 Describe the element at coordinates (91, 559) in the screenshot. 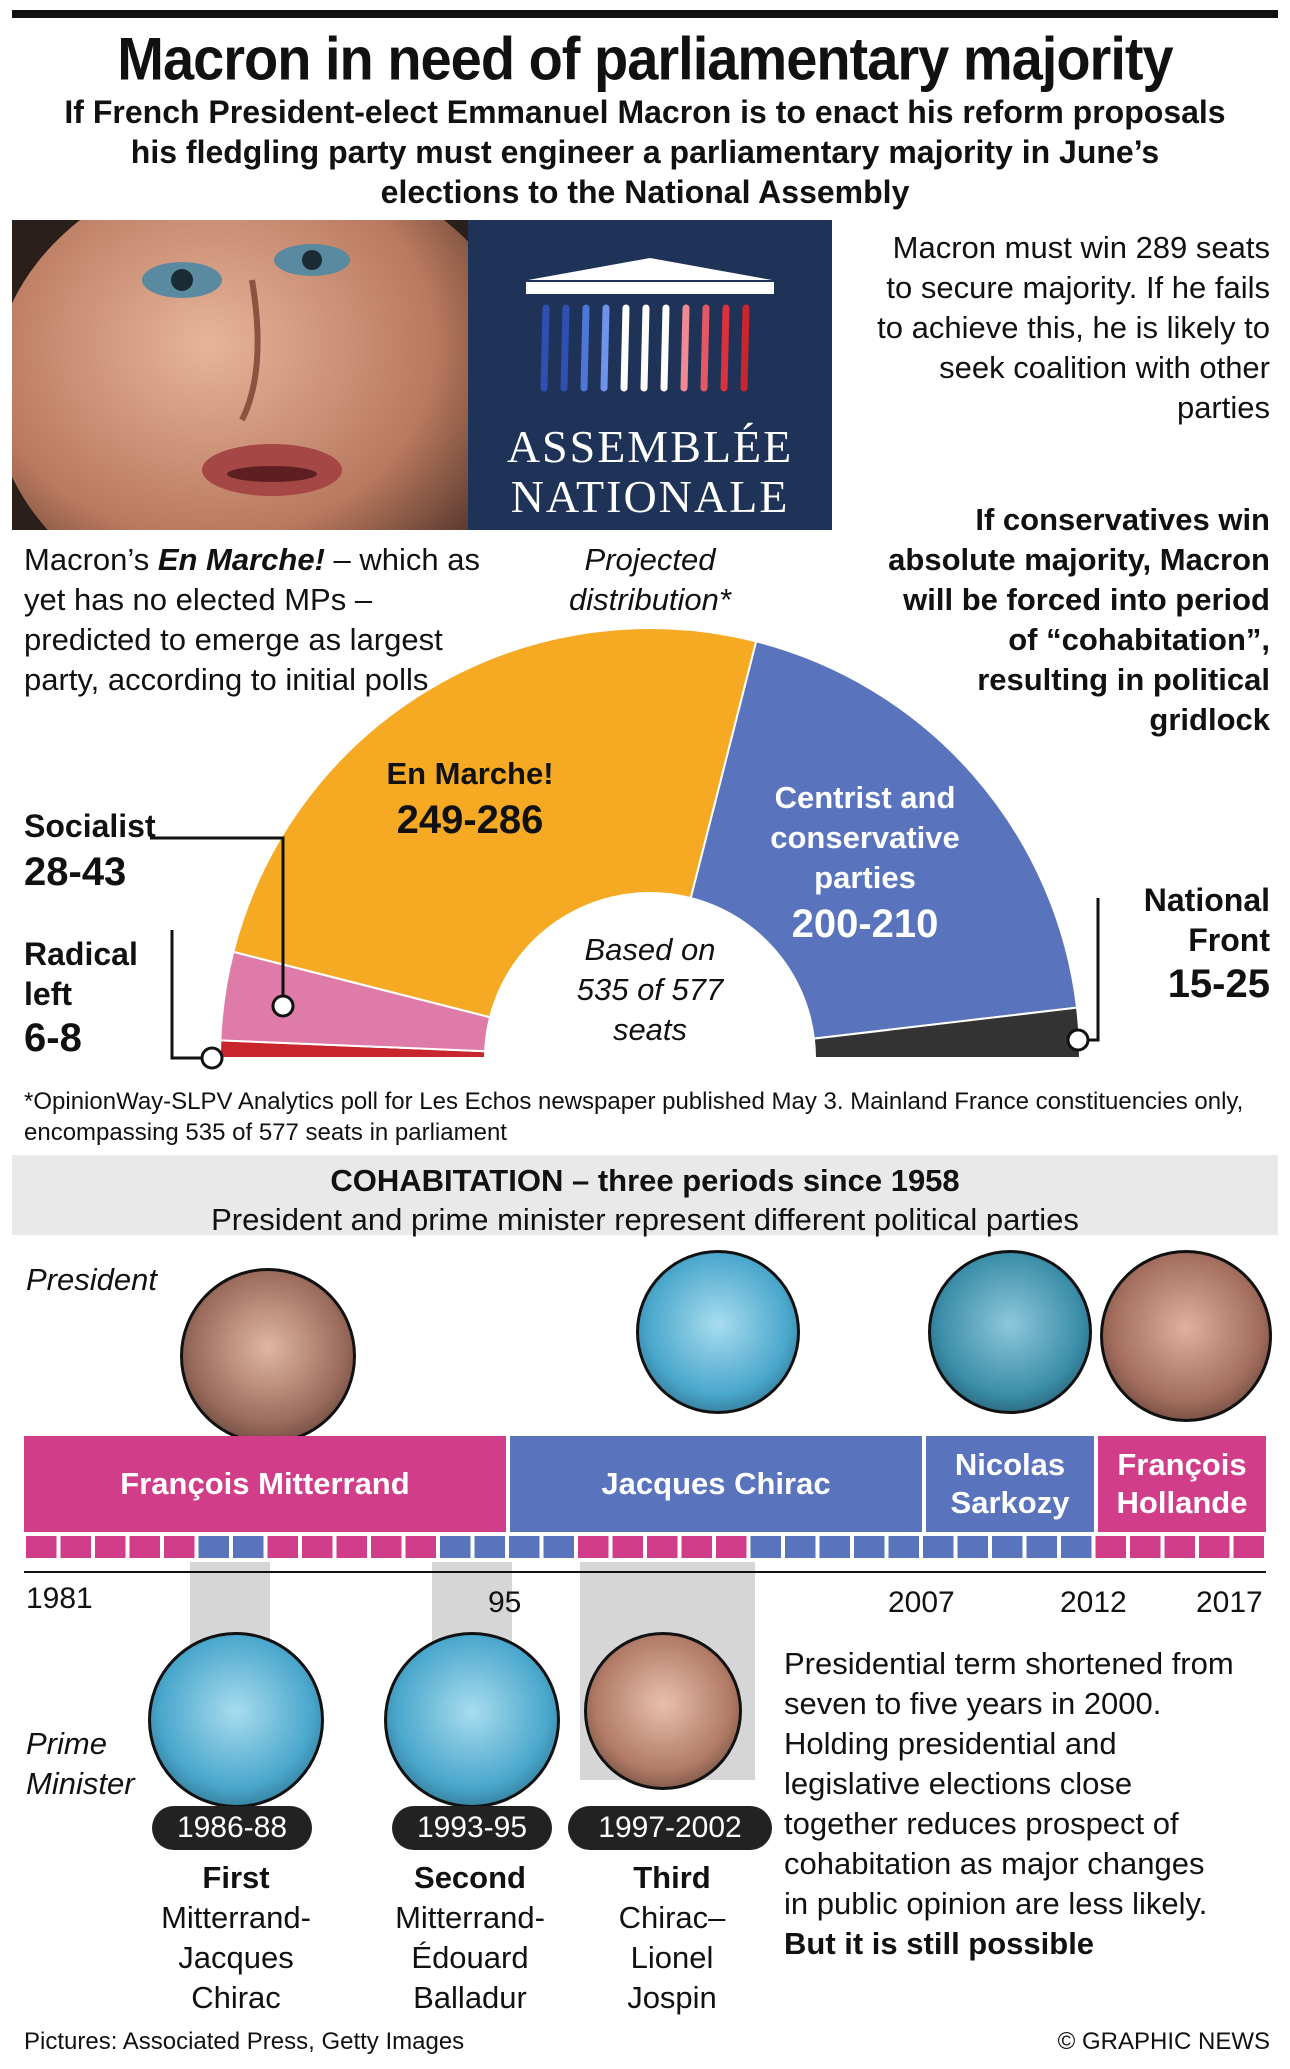

I see `en-marche-note-prefix: Macron’s` at that location.